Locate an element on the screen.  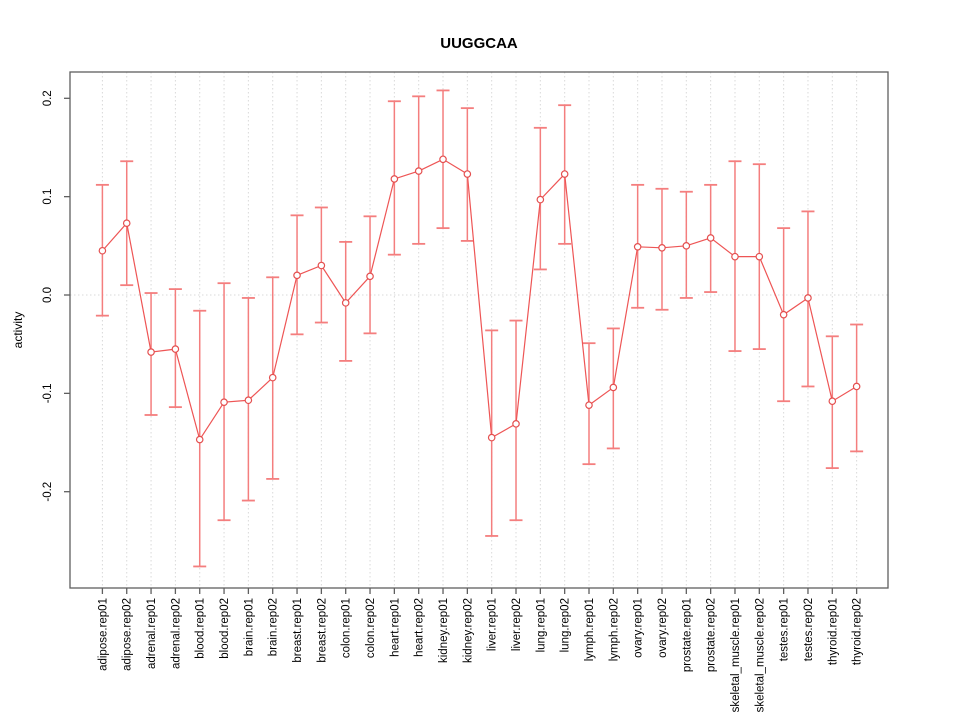
x-tick-label: lung.rep02 is located at coordinates (566, 625).